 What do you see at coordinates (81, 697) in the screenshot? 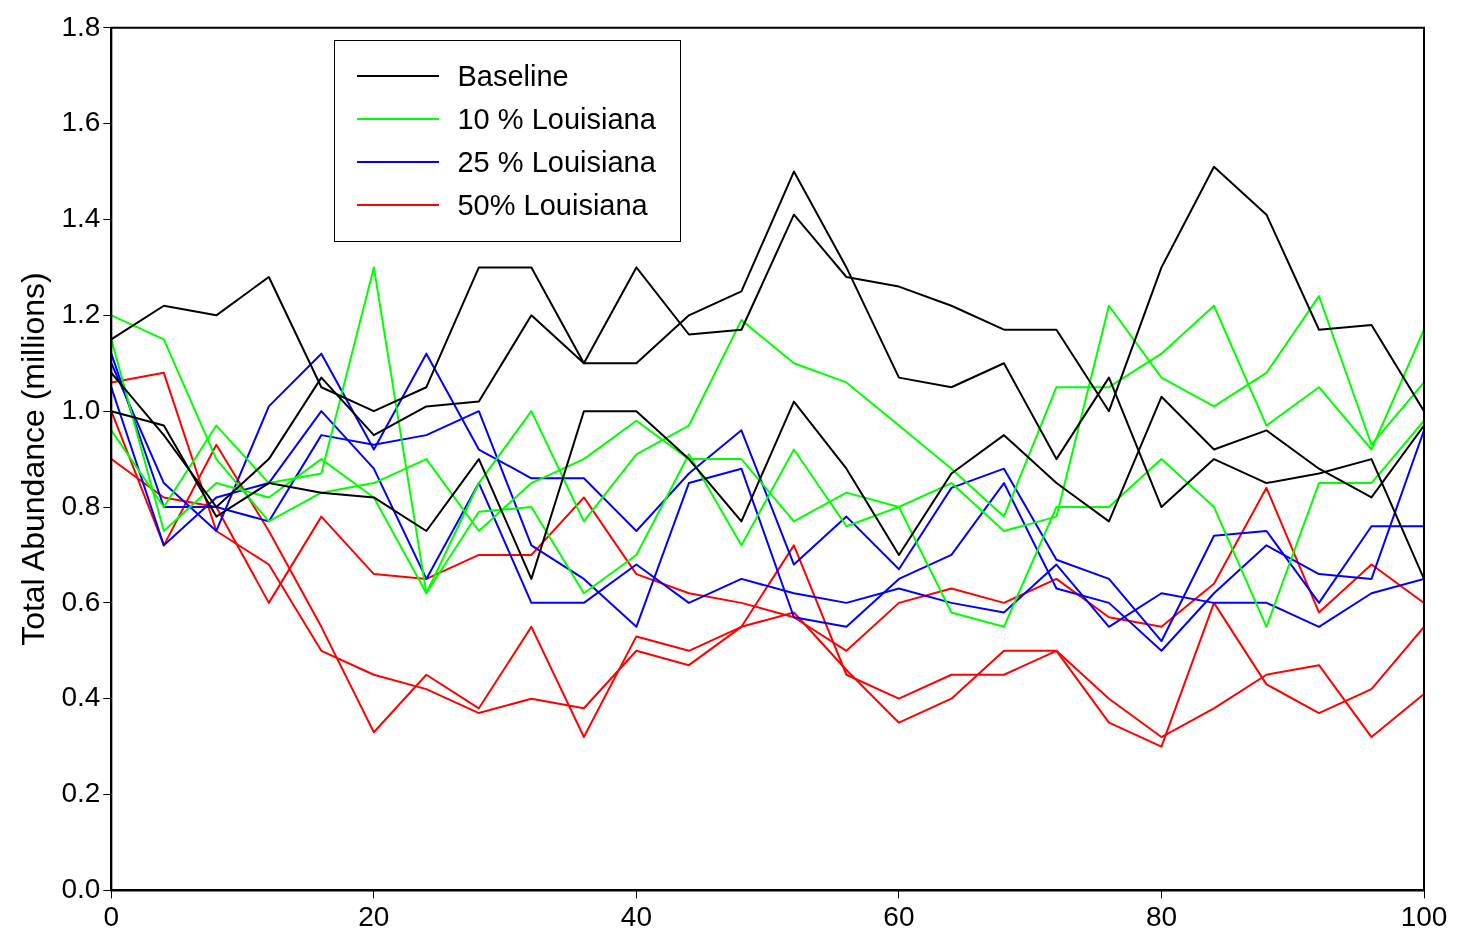
I see `y-tick-label: 0.4` at bounding box center [81, 697].